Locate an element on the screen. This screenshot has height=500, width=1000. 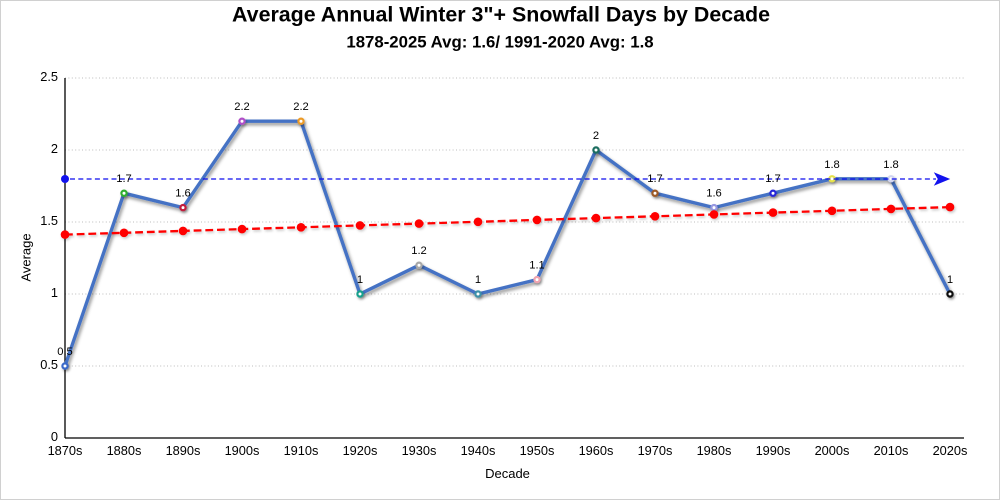
svg-text: 1910s is located at coordinates (301, 450).